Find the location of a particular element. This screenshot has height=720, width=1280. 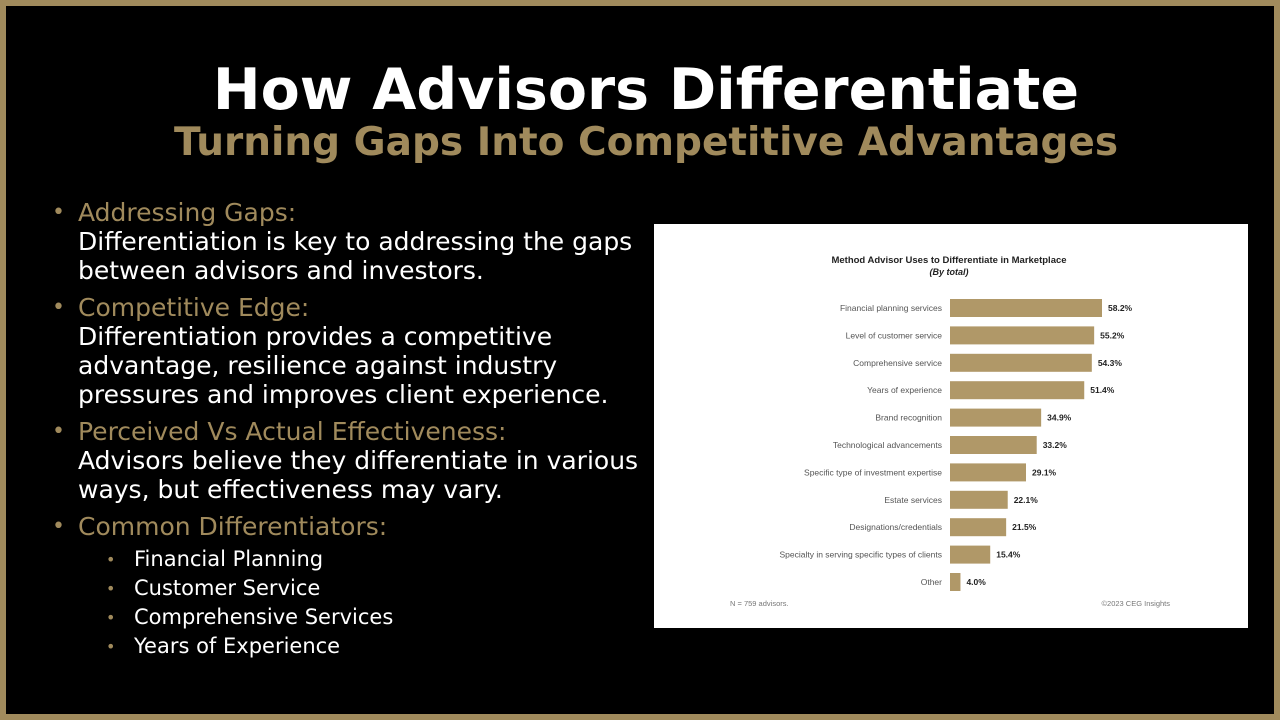

category-label: Financial planning services is located at coordinates (891, 308).